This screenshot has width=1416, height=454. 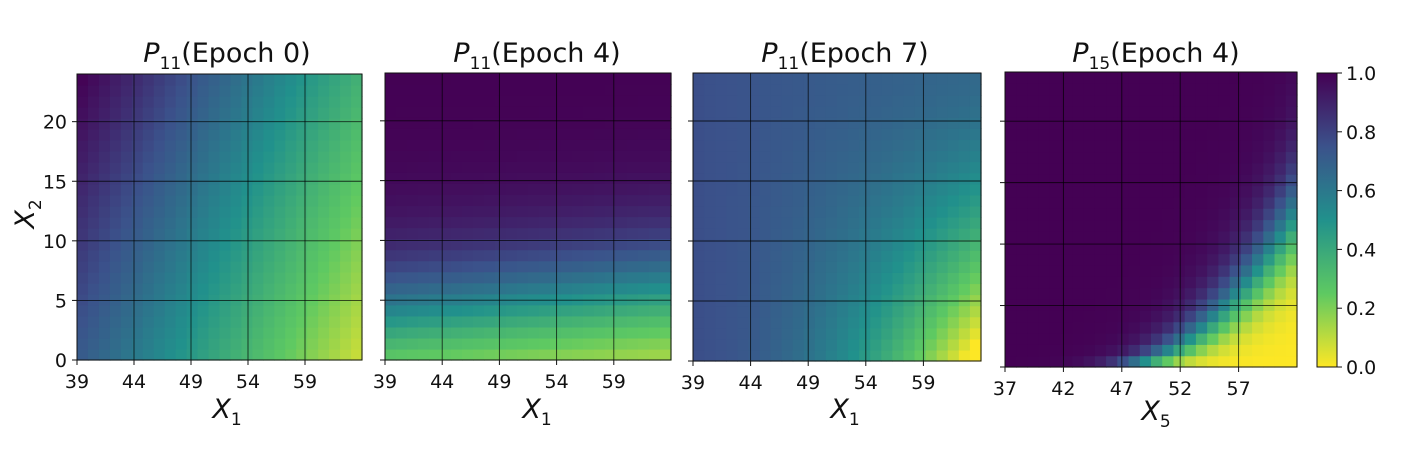 I want to click on panel-3-heatmap, so click(x=837, y=217).